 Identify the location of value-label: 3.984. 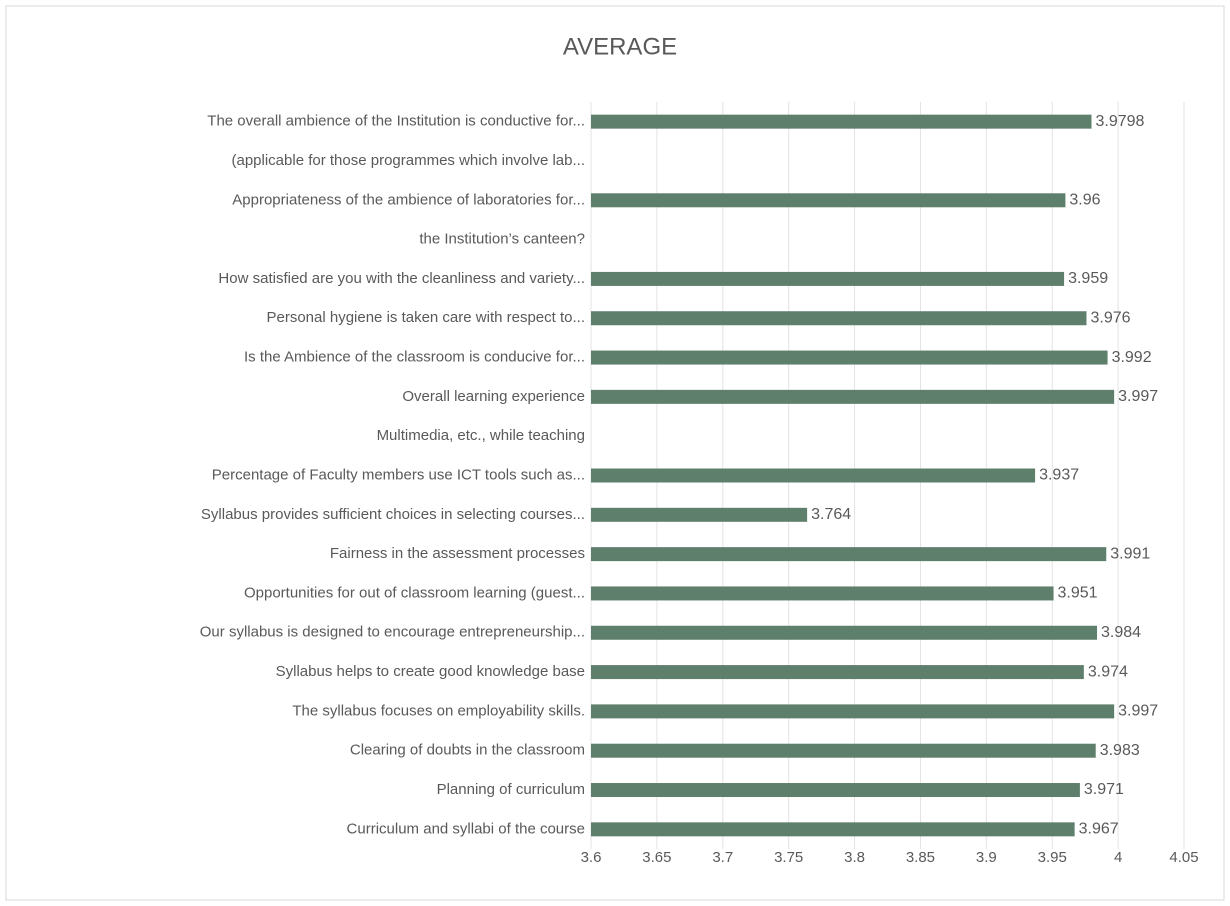
(1121, 632).